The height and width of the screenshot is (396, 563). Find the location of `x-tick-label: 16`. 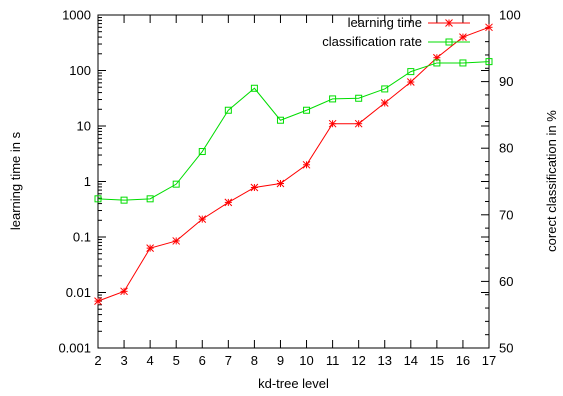

x-tick-label: 16 is located at coordinates (463, 360).